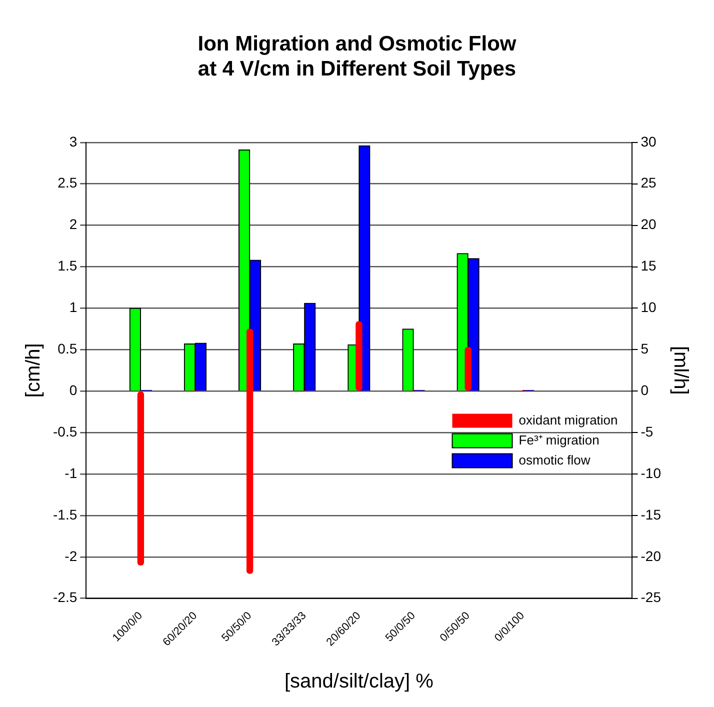  Describe the element at coordinates (357, 56) in the screenshot. I see `chart-title: Ion Migration and Osmotic Flow at 4 V/cm in Different Soil Types` at that location.